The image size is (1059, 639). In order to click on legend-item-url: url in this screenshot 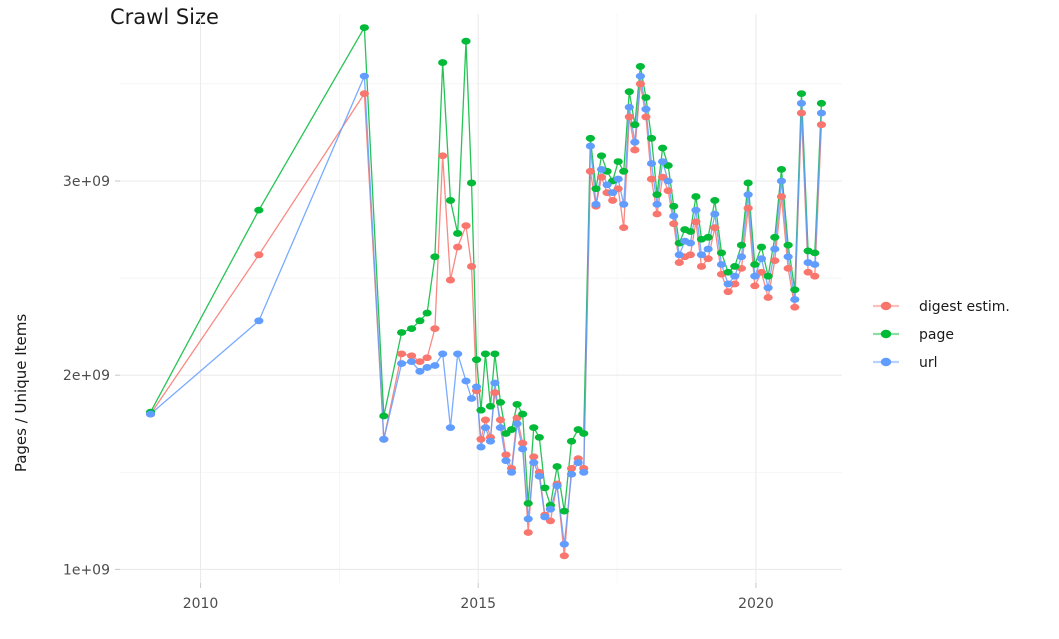, I will do `click(905, 363)`.